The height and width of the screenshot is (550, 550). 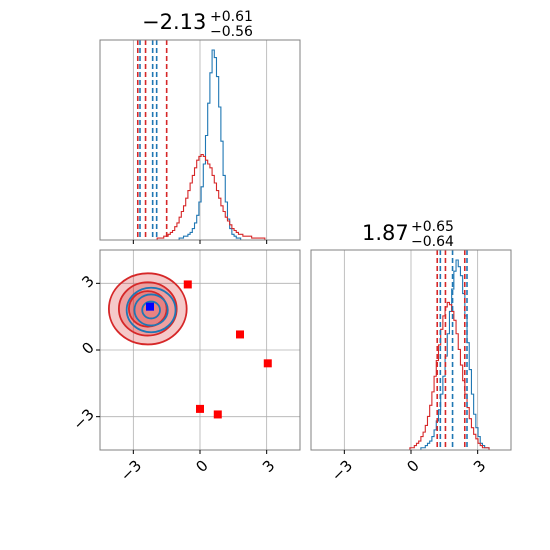 What do you see at coordinates (87, 348) in the screenshot?
I see `y-tick-label: 0` at bounding box center [87, 348].